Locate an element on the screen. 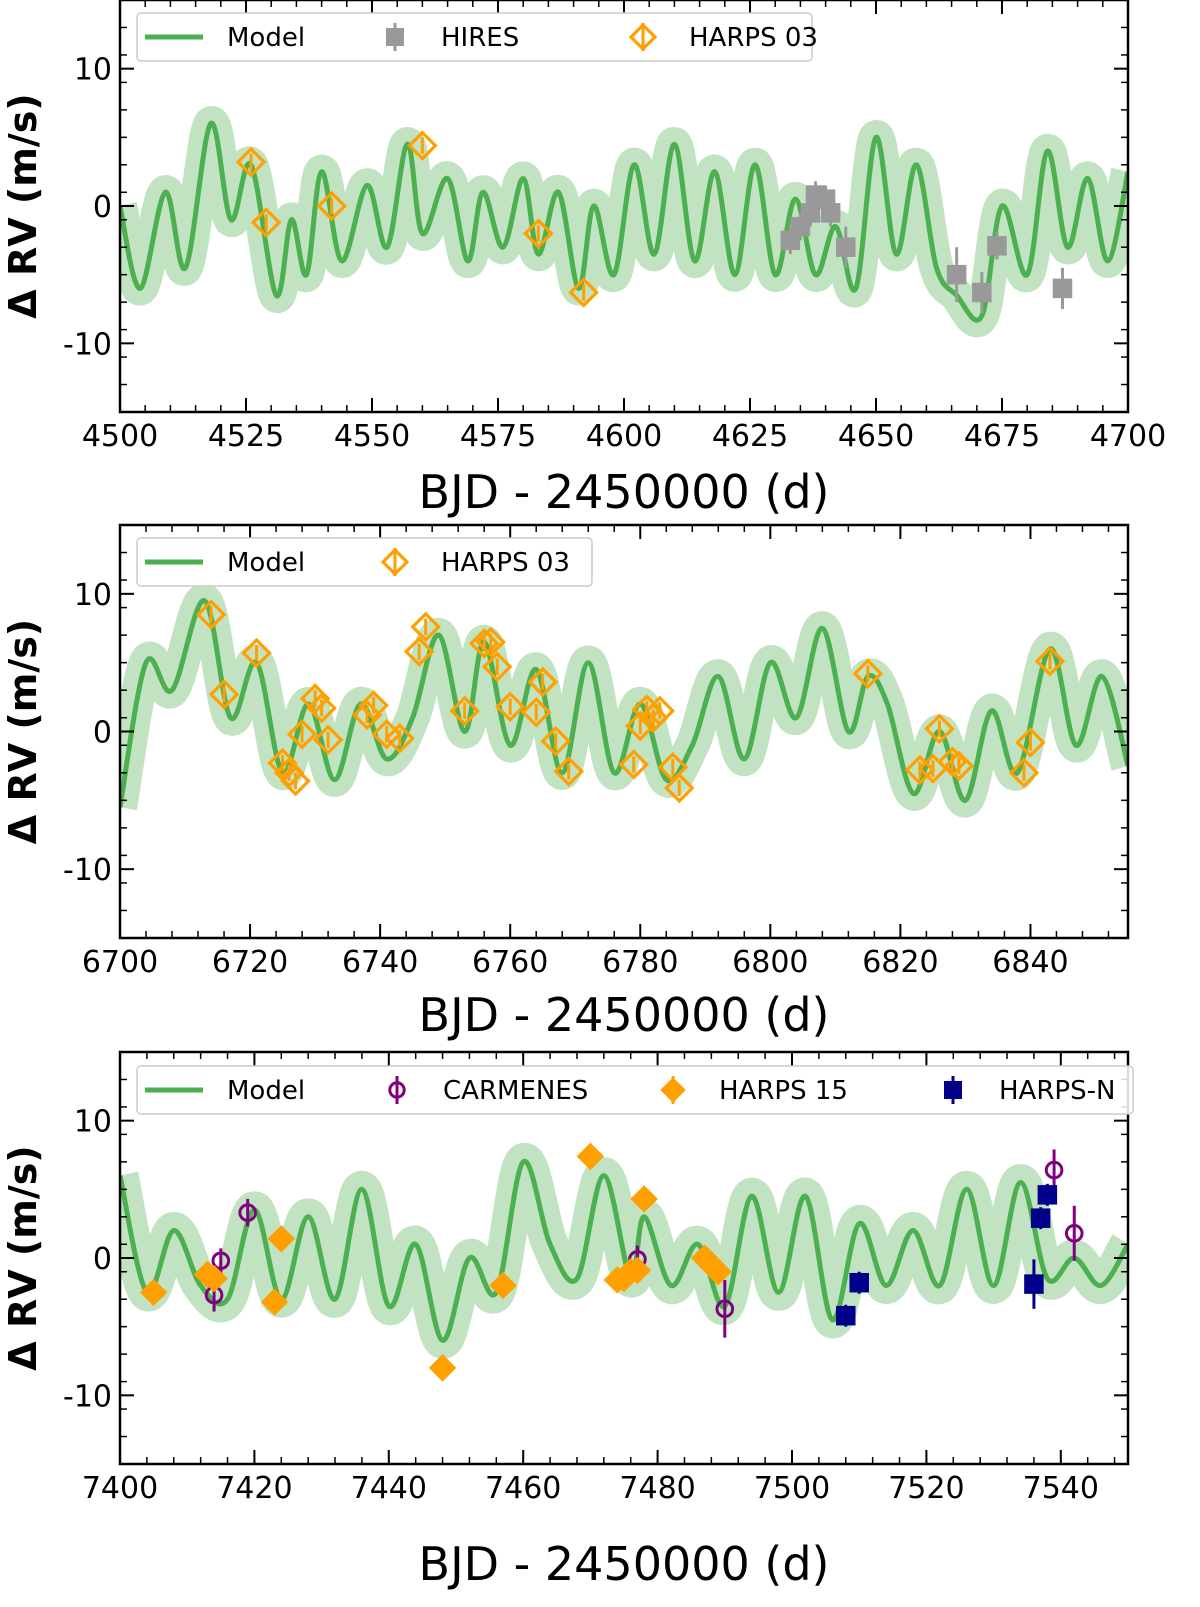  legend: Model HARPS 03 is located at coordinates (364, 562).